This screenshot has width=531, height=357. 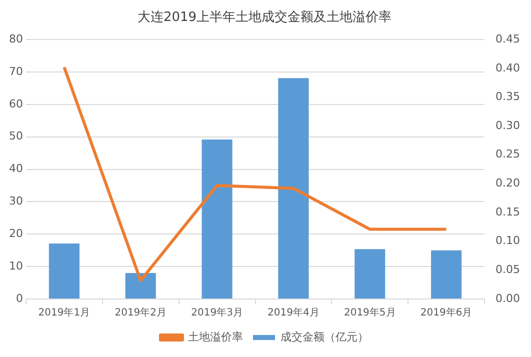 What do you see at coordinates (15, 201) in the screenshot?
I see `y-tick-label: 30` at bounding box center [15, 201].